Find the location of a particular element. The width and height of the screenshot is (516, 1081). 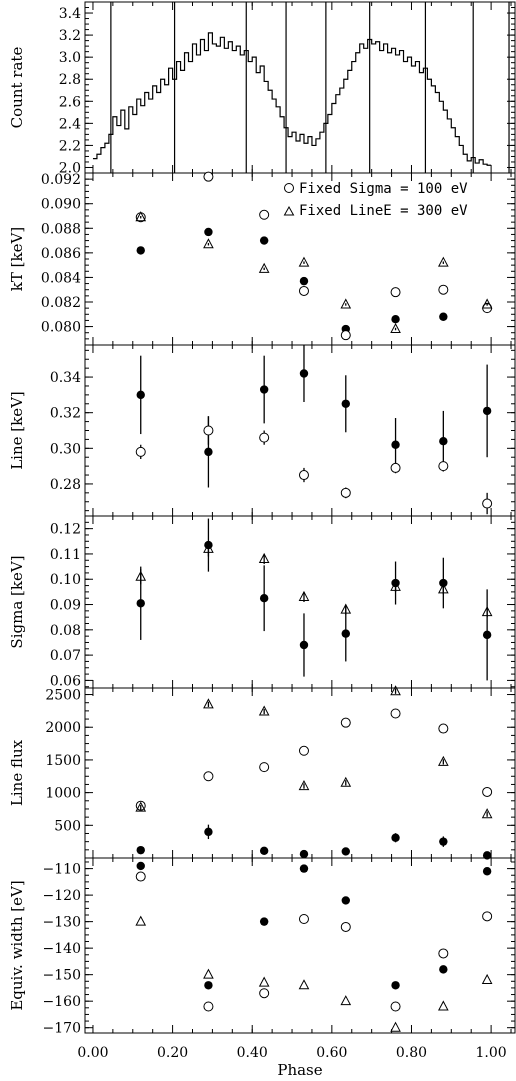

x-tick-label: 0.40 is located at coordinates (252, 1053).